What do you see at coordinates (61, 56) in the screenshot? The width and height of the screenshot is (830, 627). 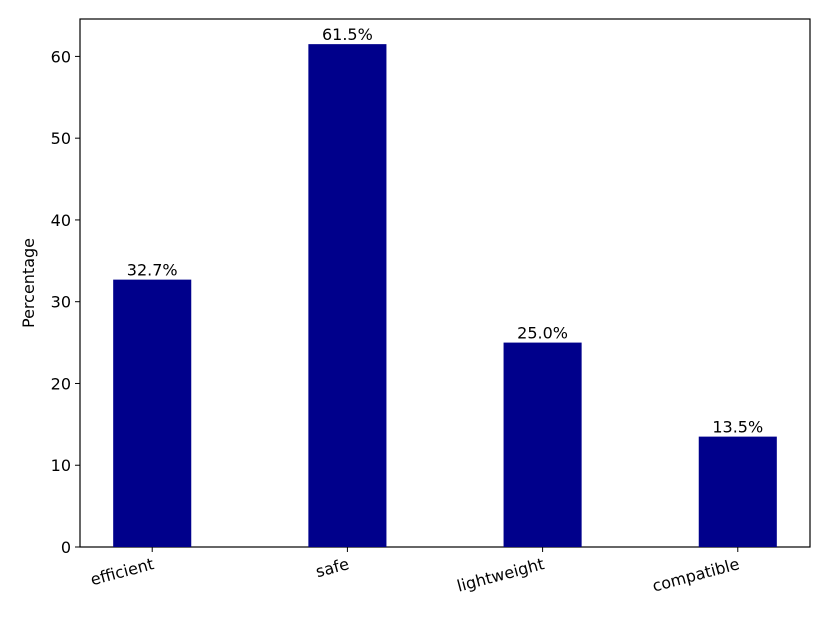 I see `y-tick-label: 60` at bounding box center [61, 56].